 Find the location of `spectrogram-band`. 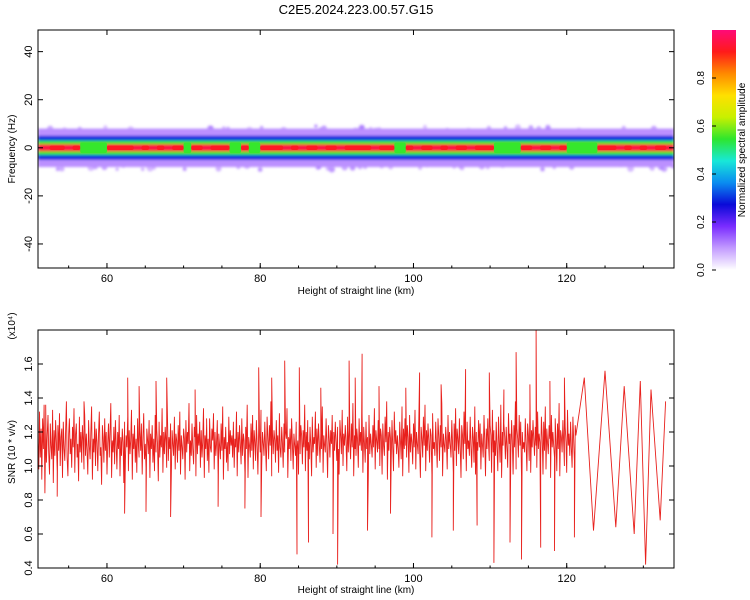

spectrogram-band is located at coordinates (356, 148).